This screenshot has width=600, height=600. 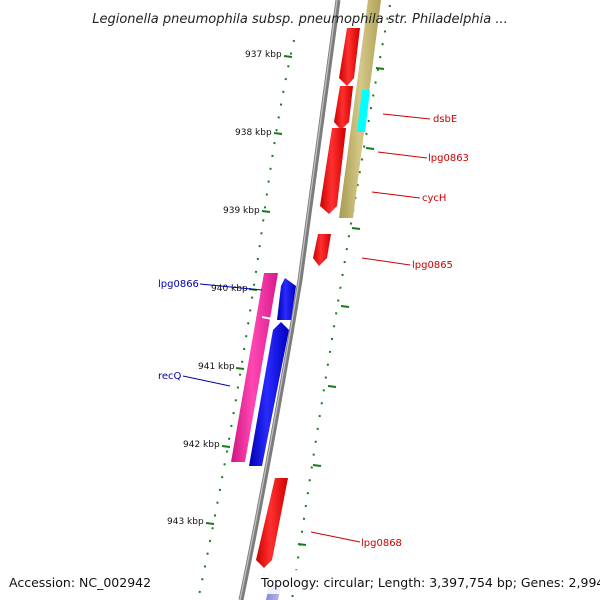 What do you see at coordinates (445, 119) in the screenshot?
I see `gene-label-dsbe: dsbE` at bounding box center [445, 119].